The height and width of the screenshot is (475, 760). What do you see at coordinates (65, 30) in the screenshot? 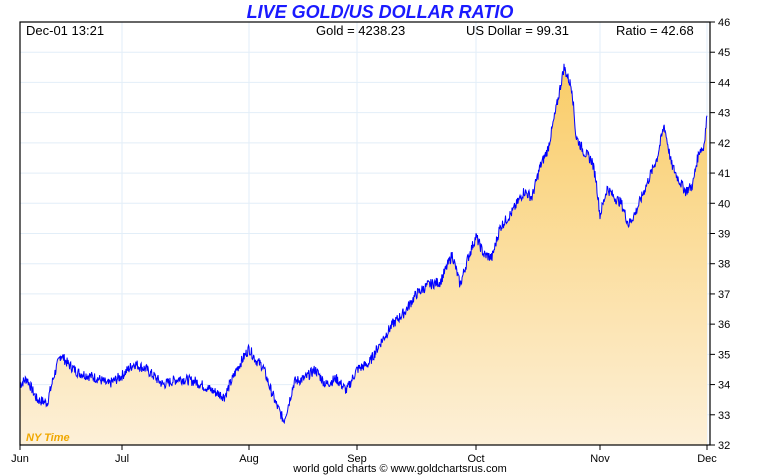
I see `datetime-label: Dec-01 13:21` at bounding box center [65, 30].